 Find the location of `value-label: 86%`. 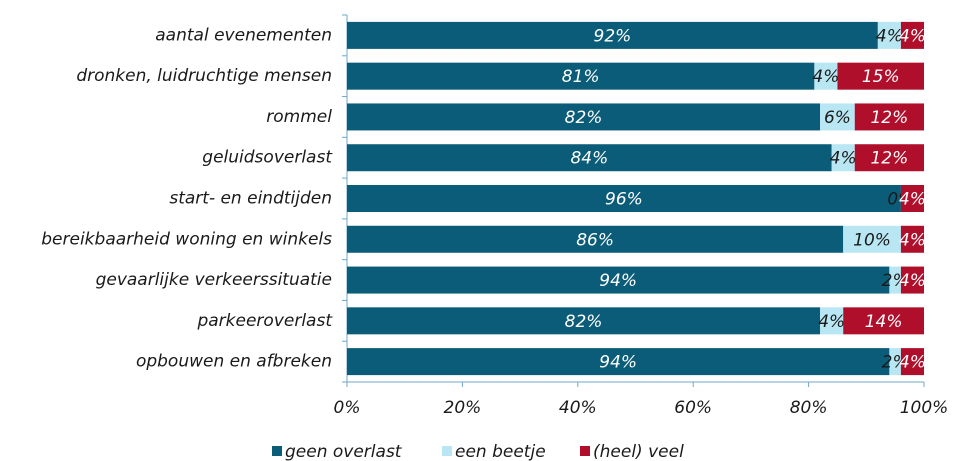

value-label: 86% is located at coordinates (595, 240).